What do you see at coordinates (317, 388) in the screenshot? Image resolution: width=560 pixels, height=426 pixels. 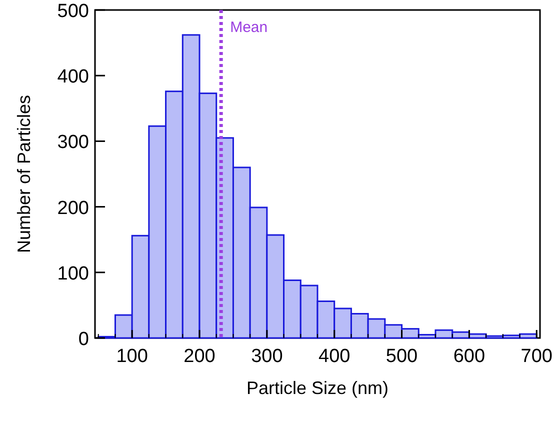 I see `x-axis-title: Particle Size (nm)` at bounding box center [317, 388].